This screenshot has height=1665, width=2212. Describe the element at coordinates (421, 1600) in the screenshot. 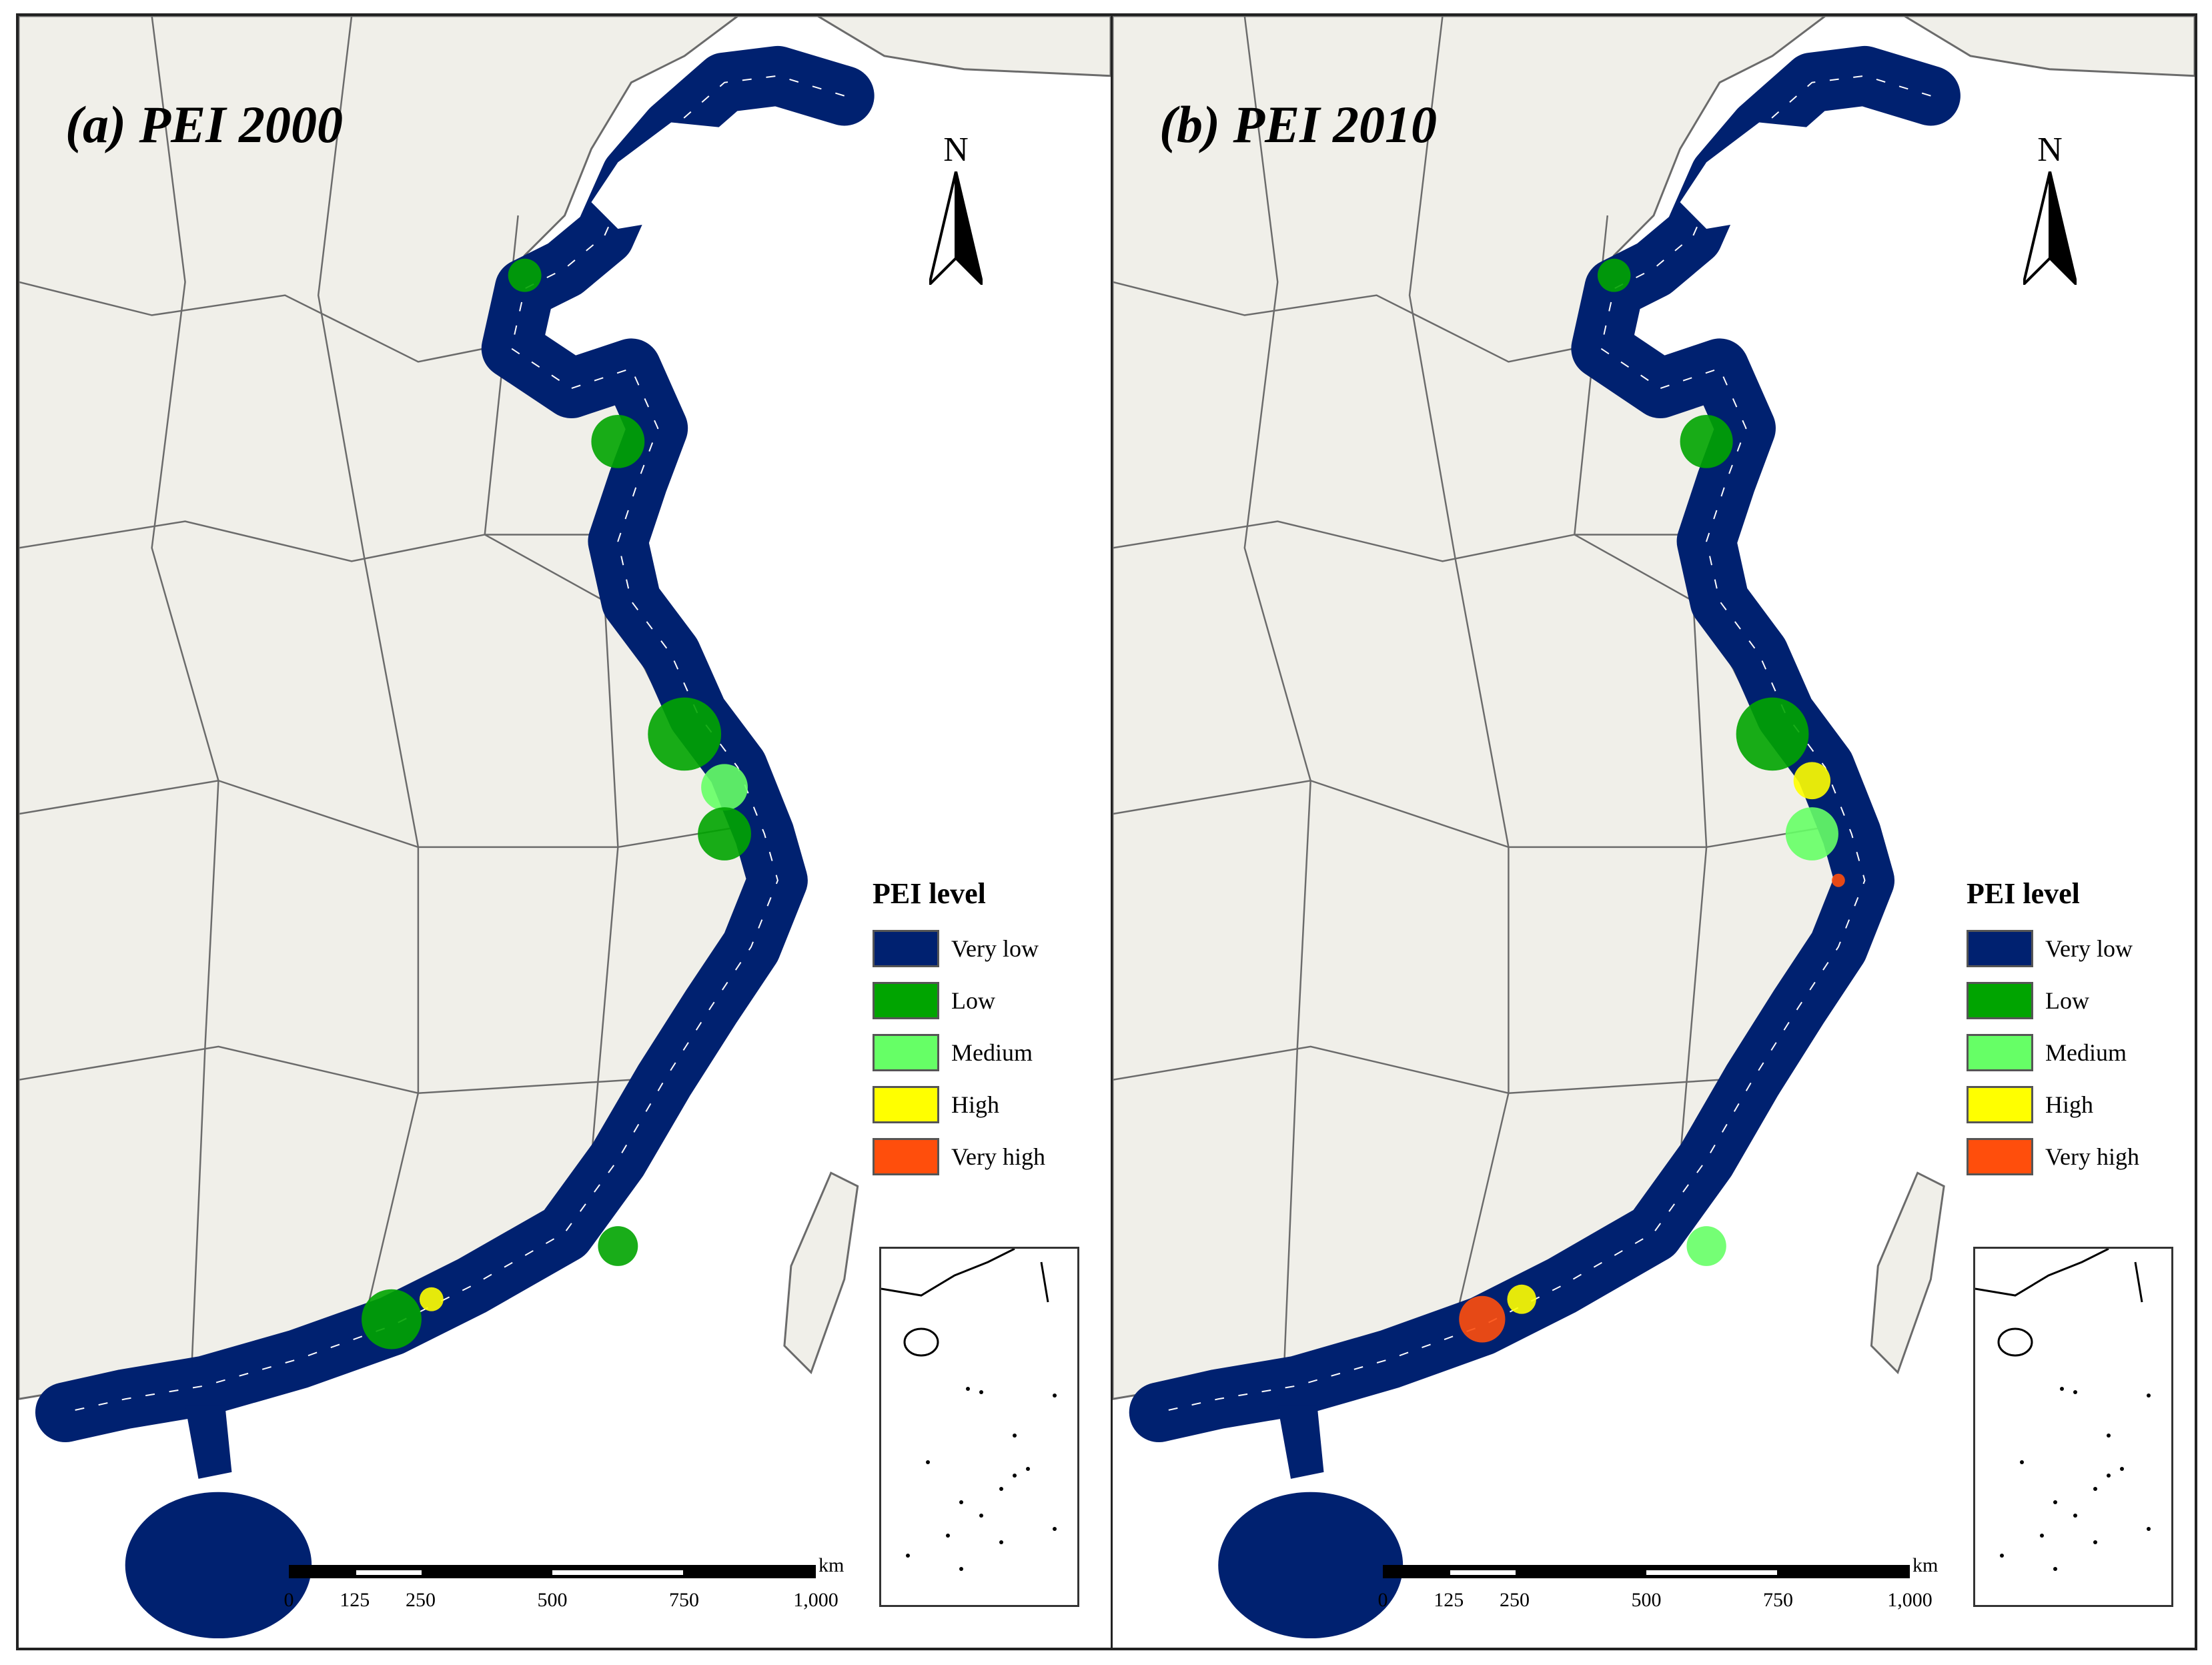

I see `scale-tick-label: 250` at that location.